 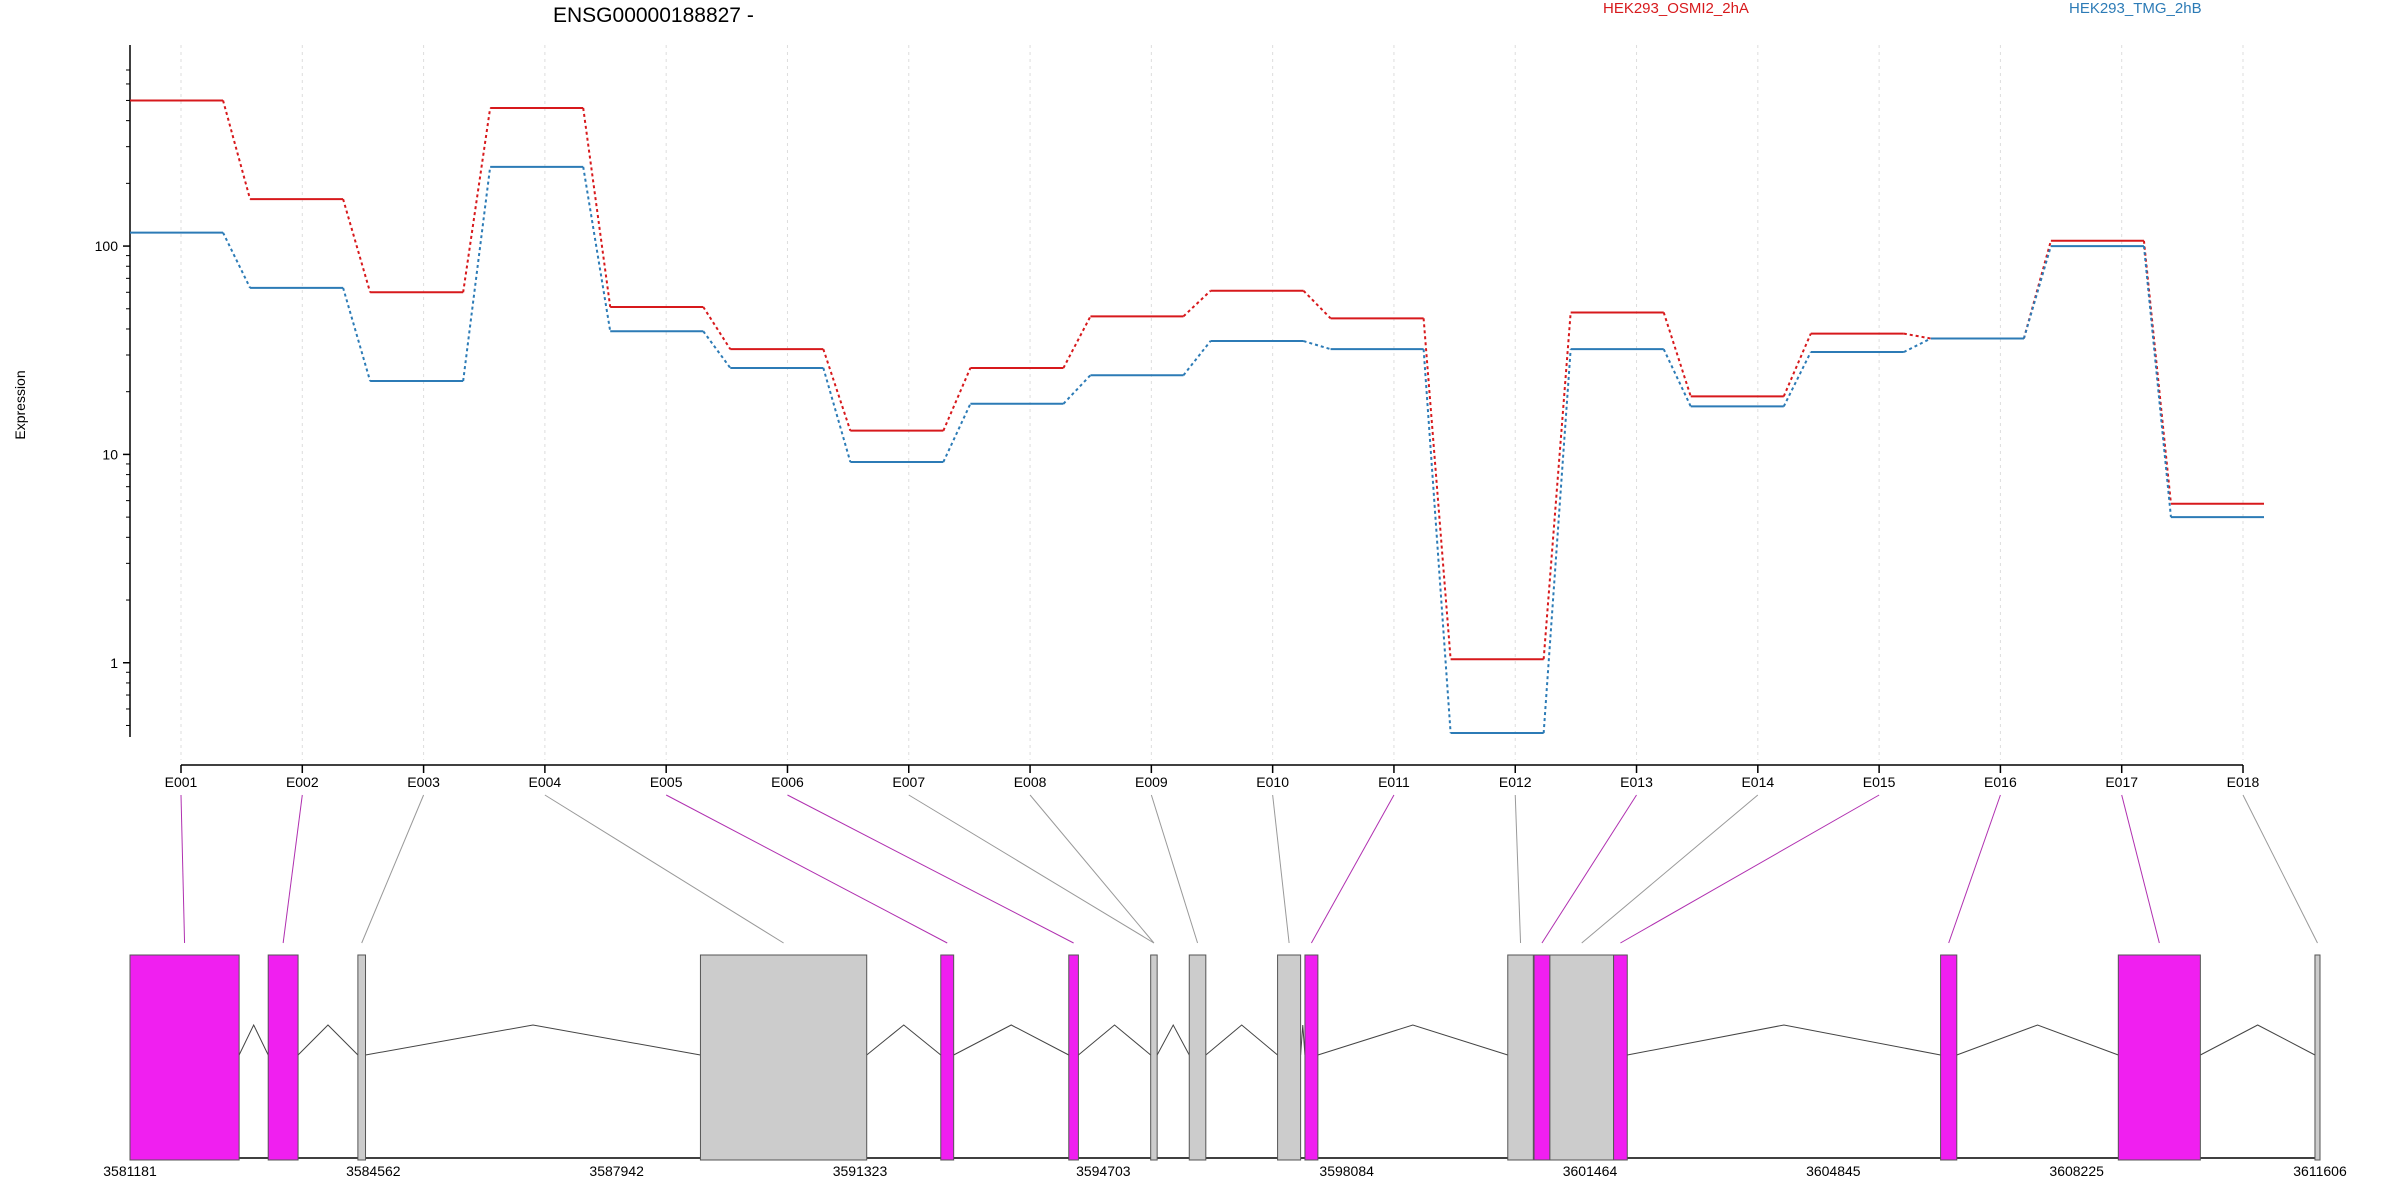 I want to click on legend-entry-series-2: HEK293_TMG_2hB, so click(x=2135, y=8).